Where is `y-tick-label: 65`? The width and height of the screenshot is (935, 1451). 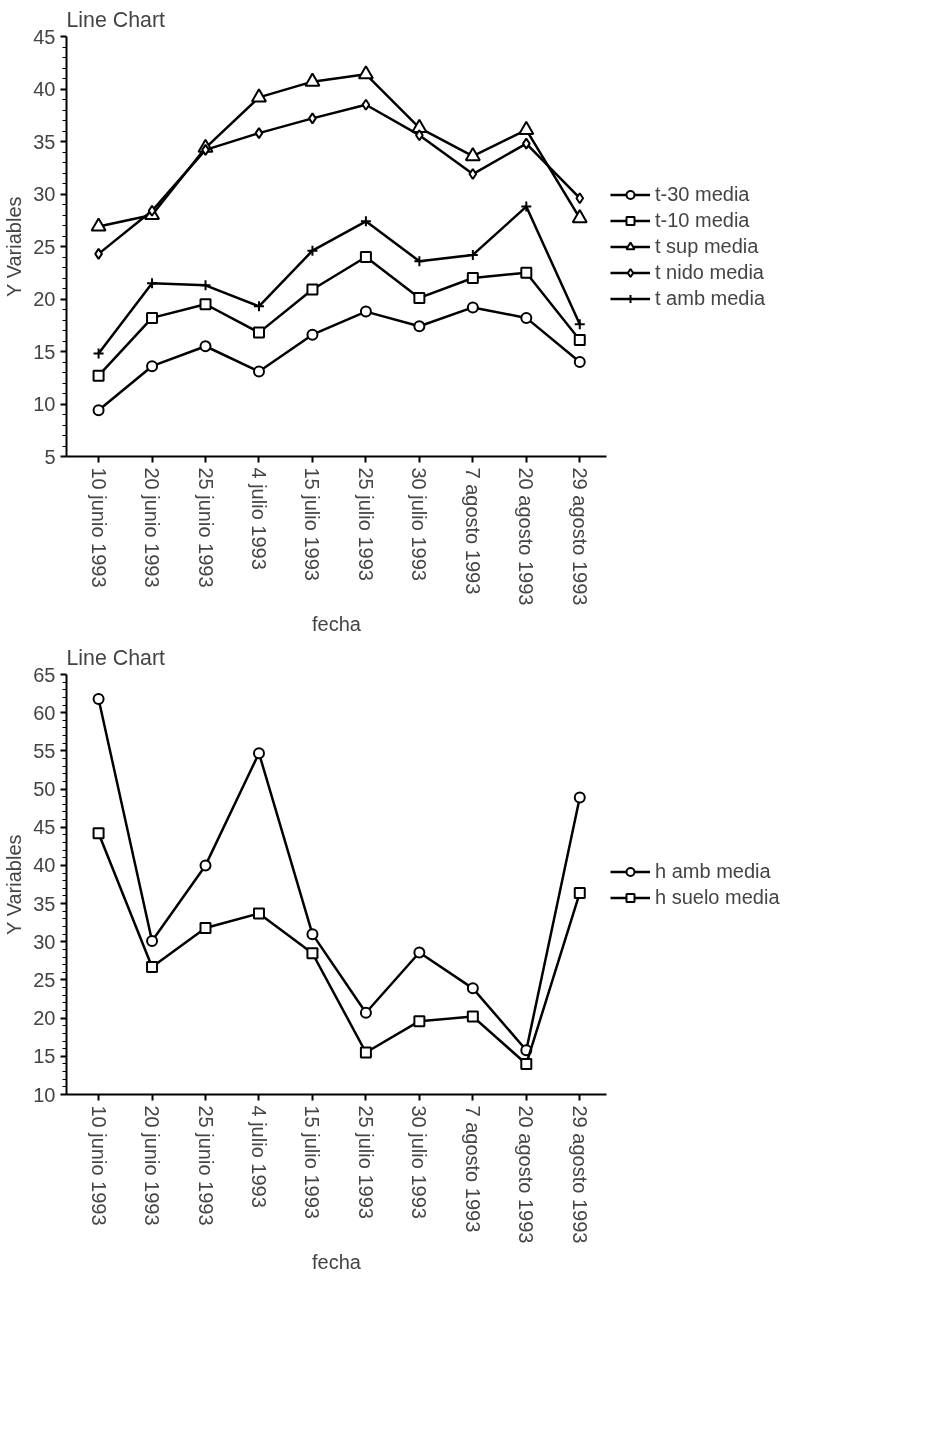
y-tick-label: 65 is located at coordinates (44, 674).